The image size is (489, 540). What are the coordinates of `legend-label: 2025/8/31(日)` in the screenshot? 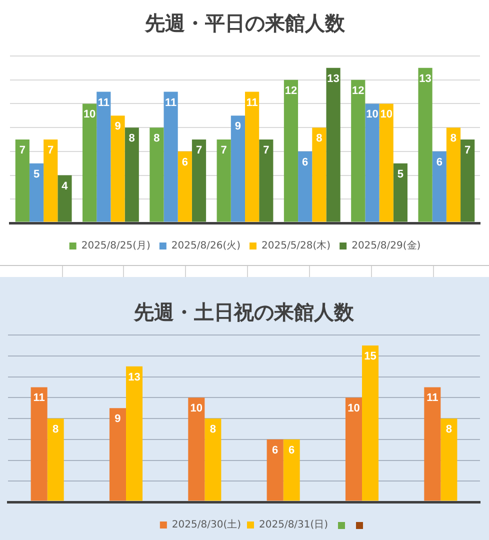 It's located at (293, 525).